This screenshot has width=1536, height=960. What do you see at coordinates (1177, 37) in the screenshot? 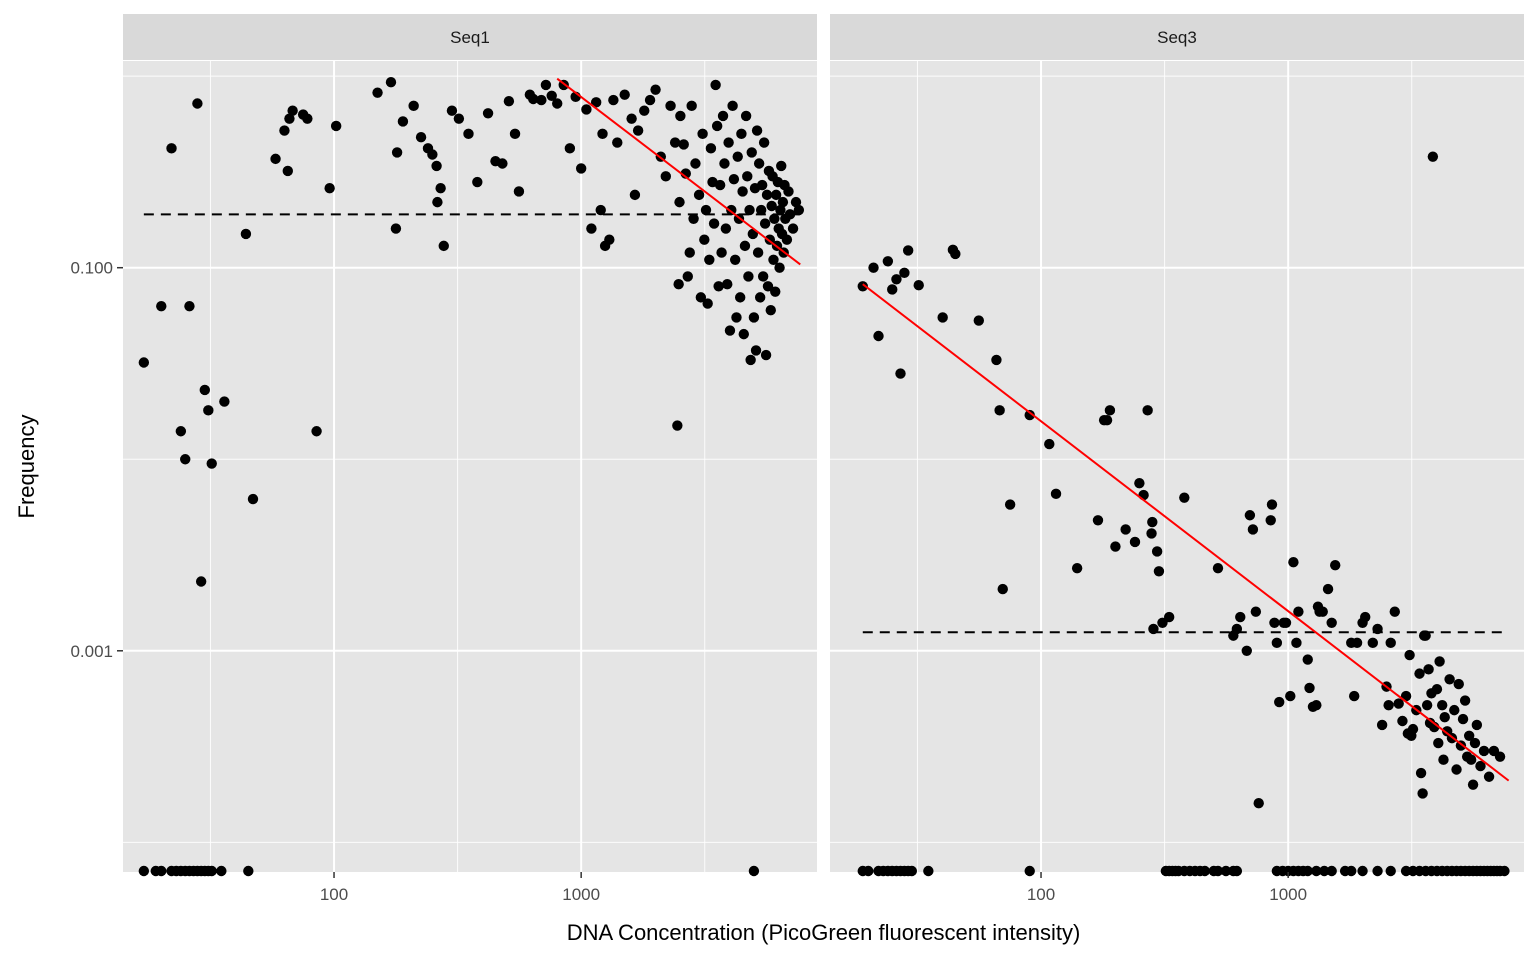
I see `facet-strip-label: Seq3` at bounding box center [1177, 37].